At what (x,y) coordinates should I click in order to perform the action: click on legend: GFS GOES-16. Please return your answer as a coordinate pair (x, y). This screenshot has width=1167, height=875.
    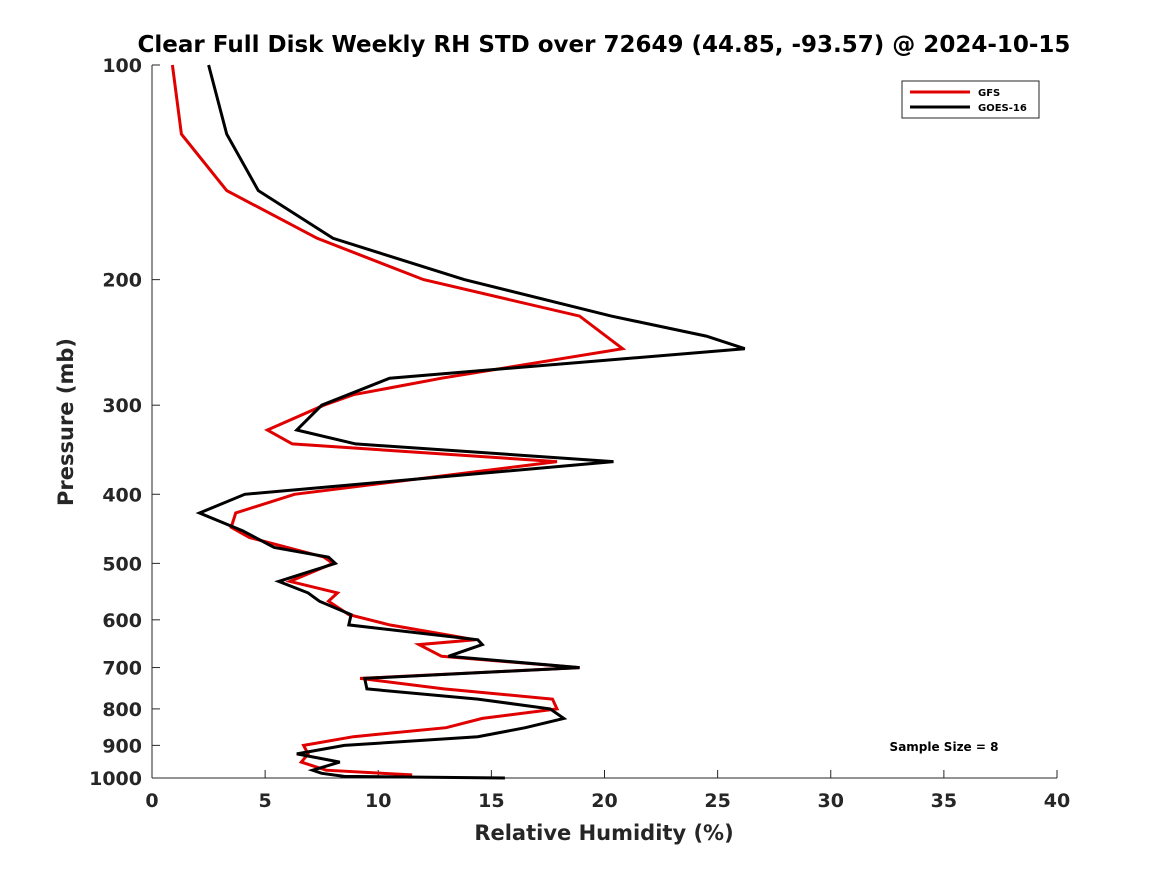
    Looking at the image, I should click on (970, 99).